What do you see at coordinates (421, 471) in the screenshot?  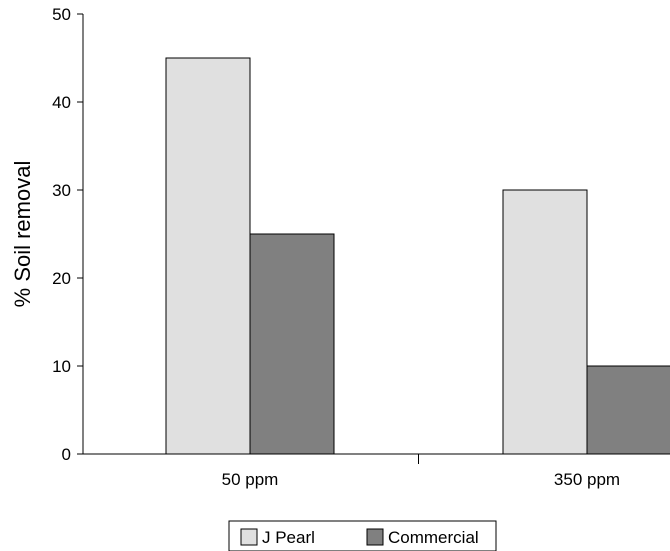 I see `x-ticks: 50 ppm 350 ppm` at bounding box center [421, 471].